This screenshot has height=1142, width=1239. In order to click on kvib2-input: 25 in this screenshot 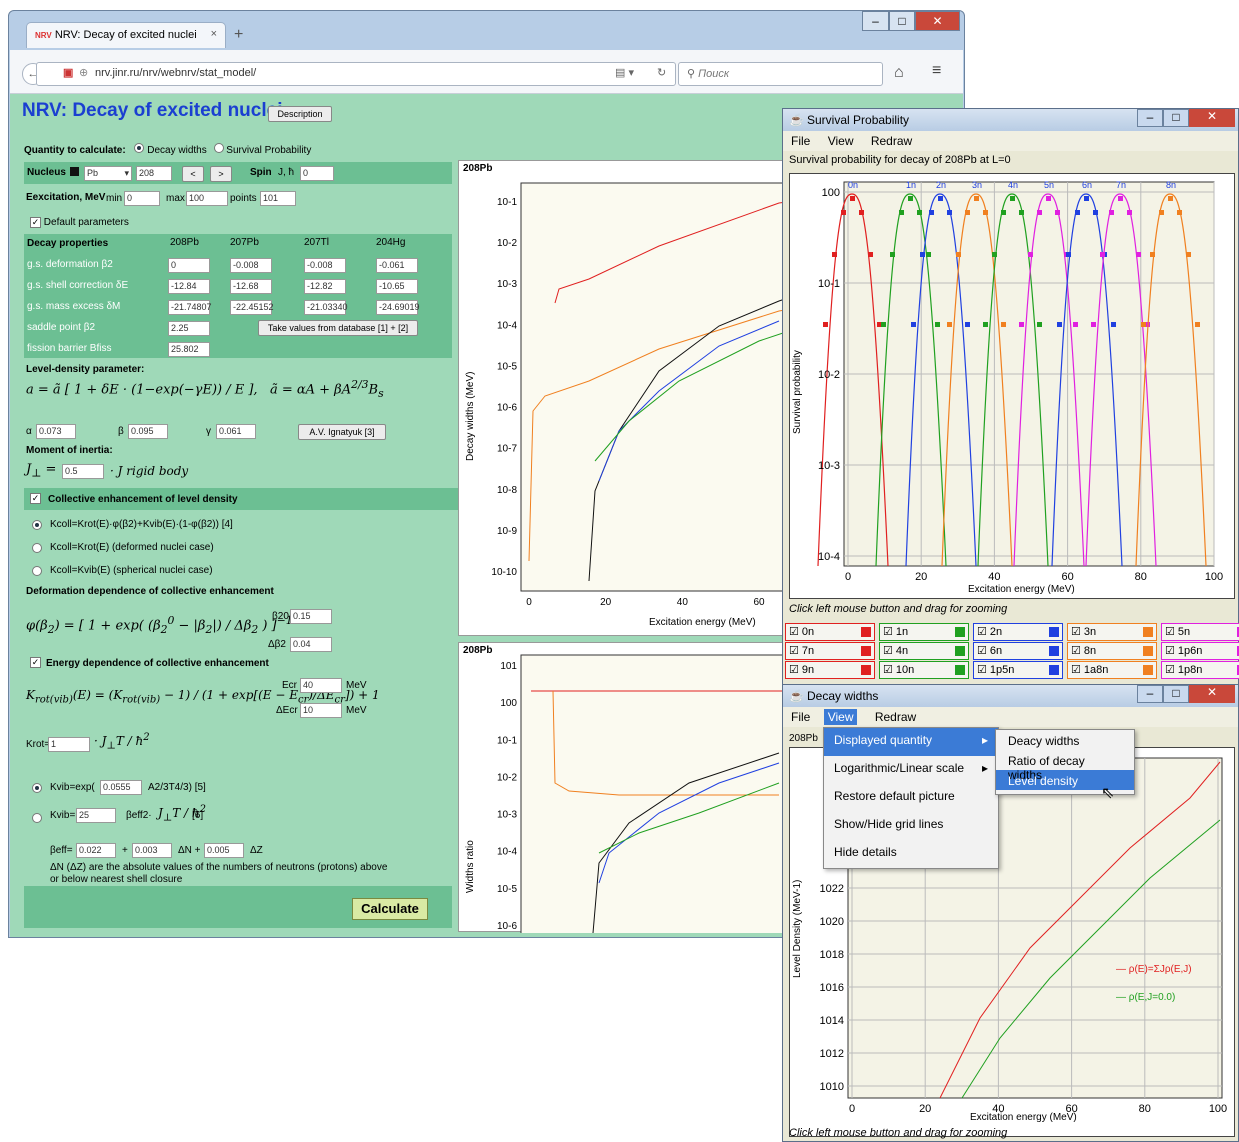, I will do `click(96, 815)`.